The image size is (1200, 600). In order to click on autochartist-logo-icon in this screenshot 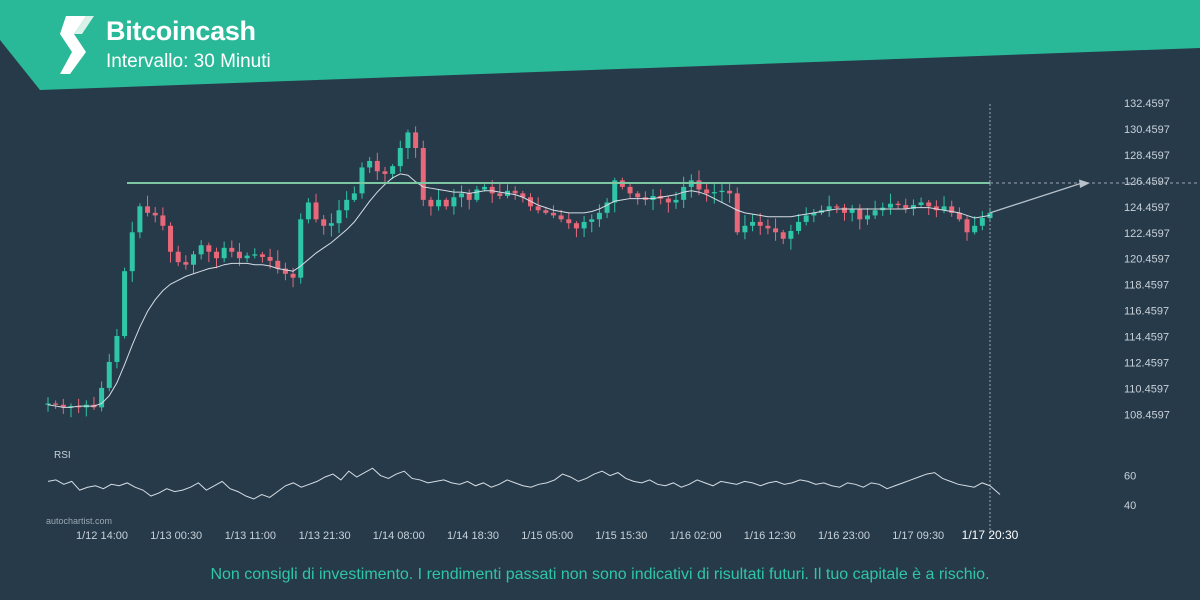, I will do `click(77, 45)`.